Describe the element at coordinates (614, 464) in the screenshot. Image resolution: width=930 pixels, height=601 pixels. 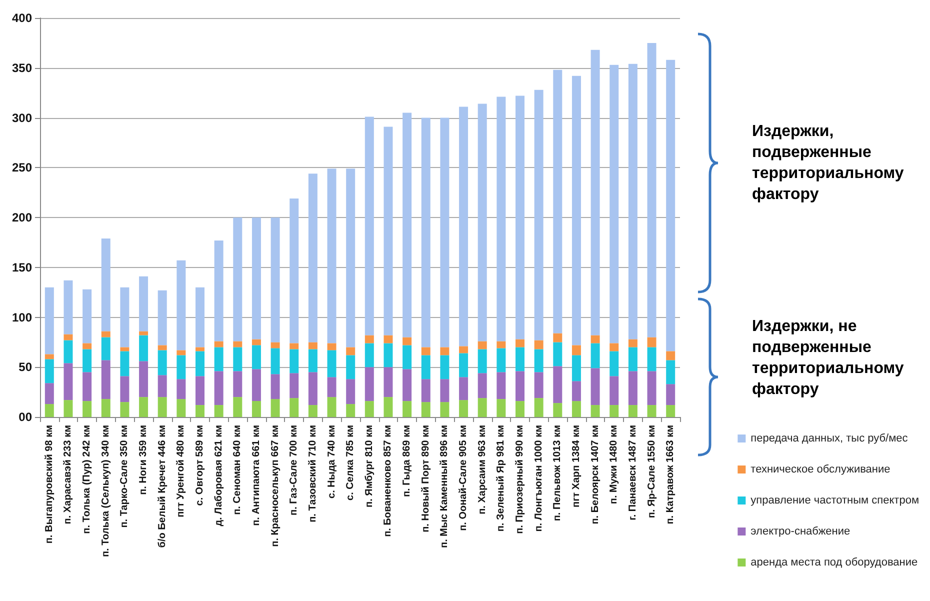
I see `x-tick-label: п. Мужи 1480 км` at that location.